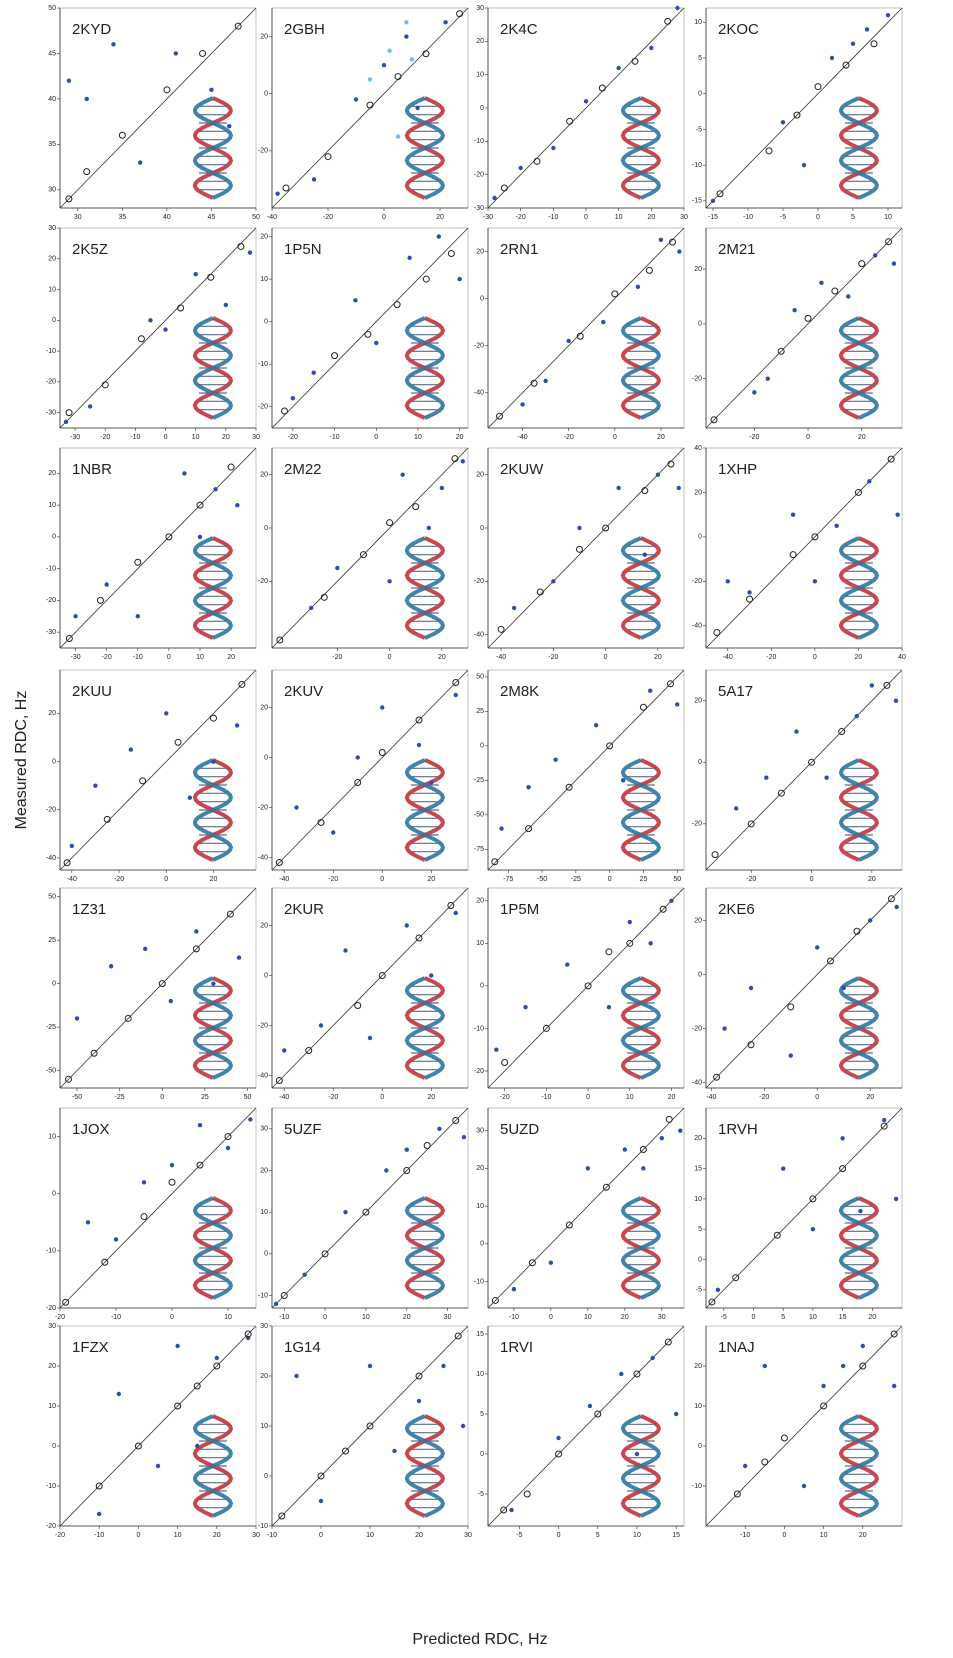  What do you see at coordinates (51, 1526) in the screenshot?
I see `y-tick-label: -20` at bounding box center [51, 1526].